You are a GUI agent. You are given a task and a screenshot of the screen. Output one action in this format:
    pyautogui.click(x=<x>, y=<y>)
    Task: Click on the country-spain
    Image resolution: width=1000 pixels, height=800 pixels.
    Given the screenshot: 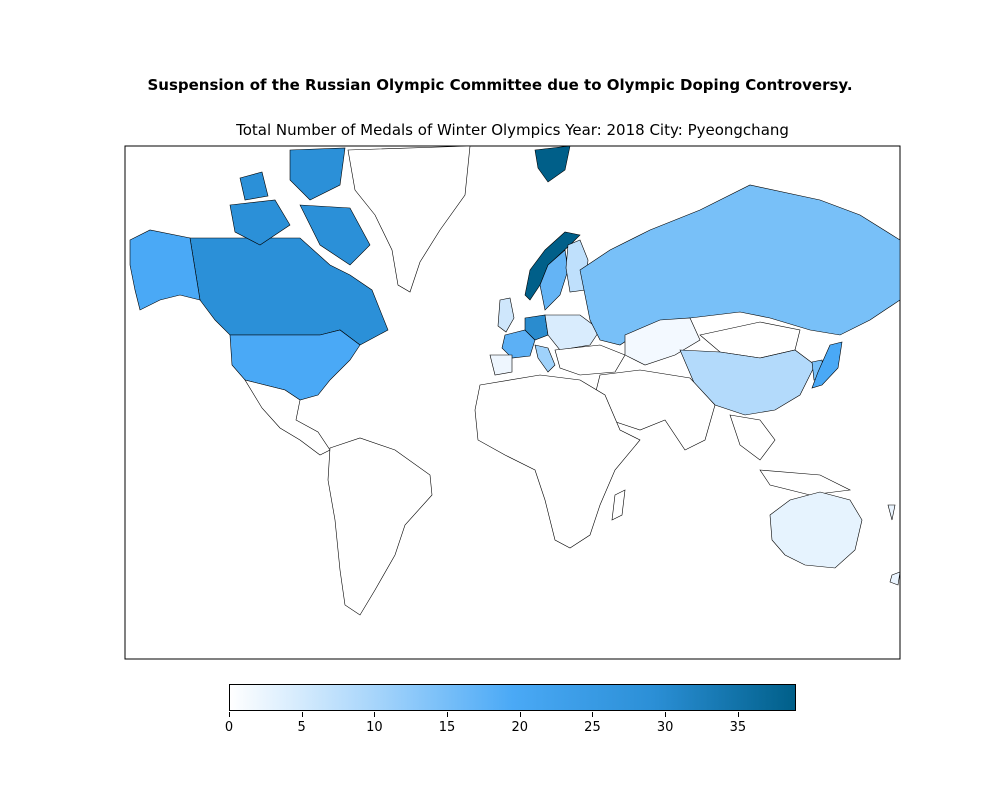 What is the action you would take?
    pyautogui.click(x=501, y=365)
    